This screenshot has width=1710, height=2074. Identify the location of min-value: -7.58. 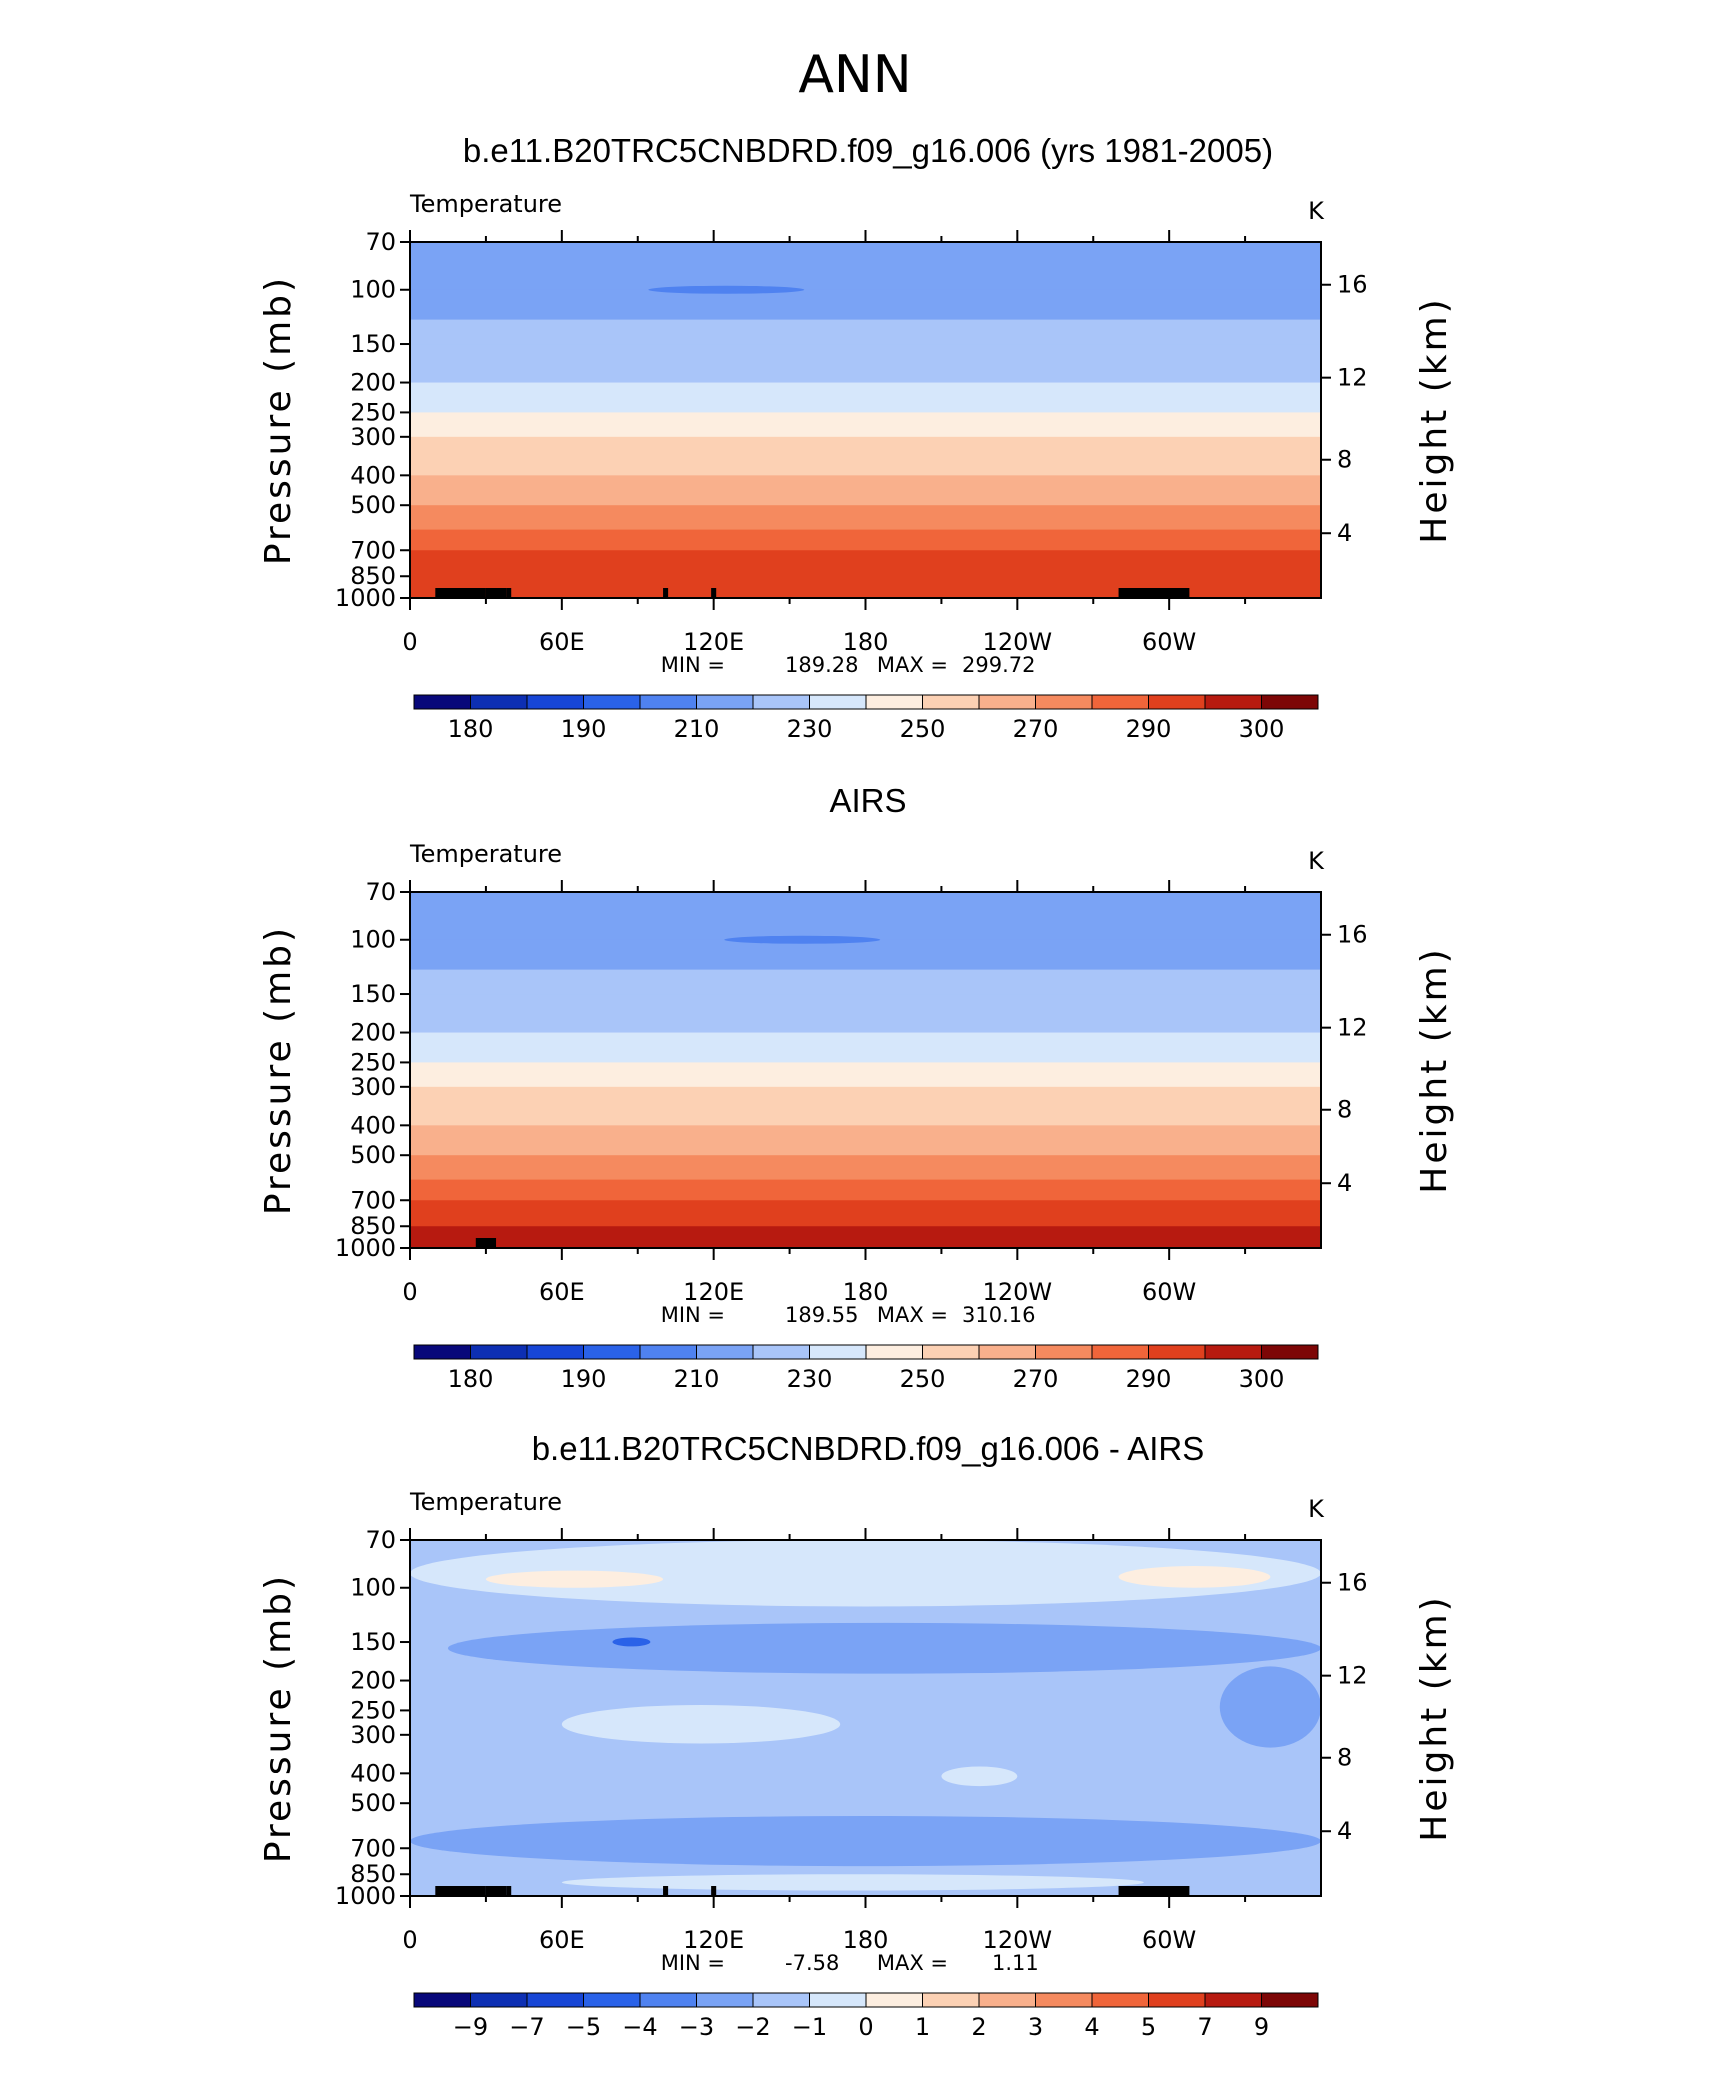
(812, 1963).